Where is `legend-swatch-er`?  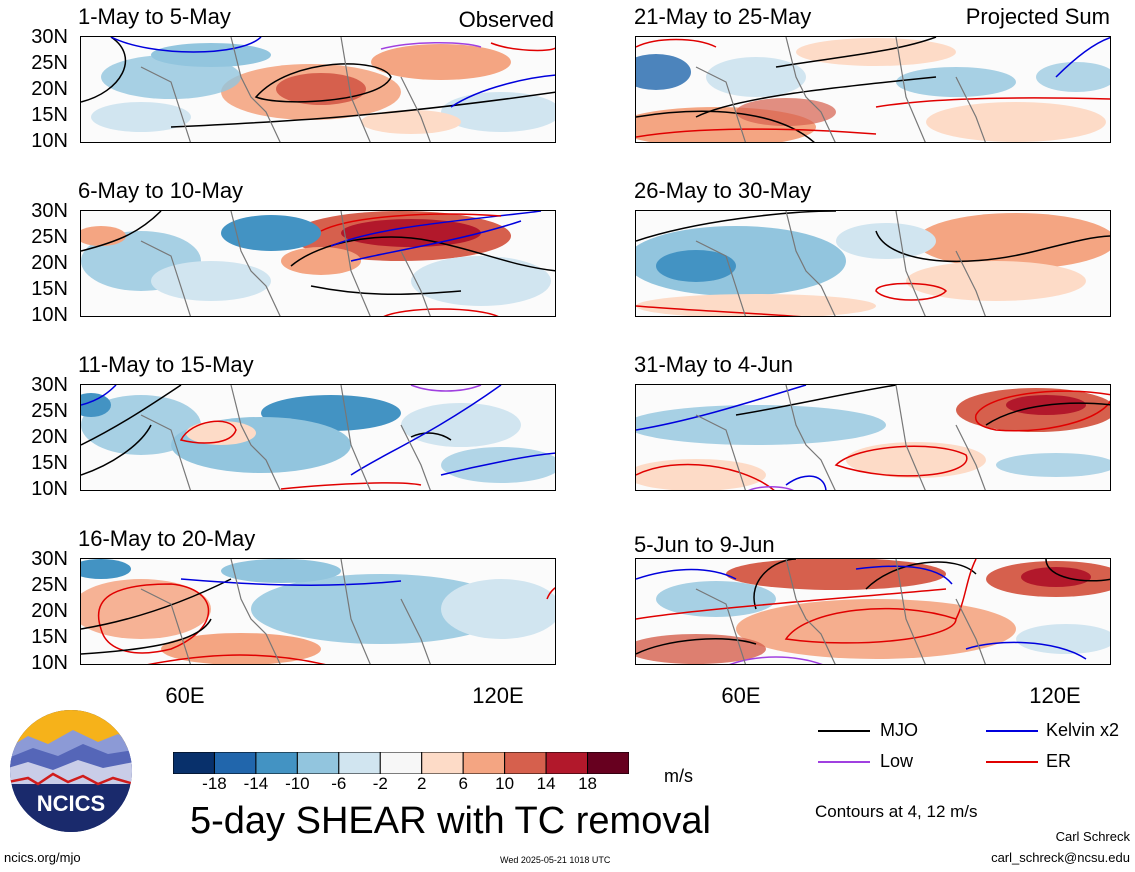
legend-swatch-er is located at coordinates (1012, 762).